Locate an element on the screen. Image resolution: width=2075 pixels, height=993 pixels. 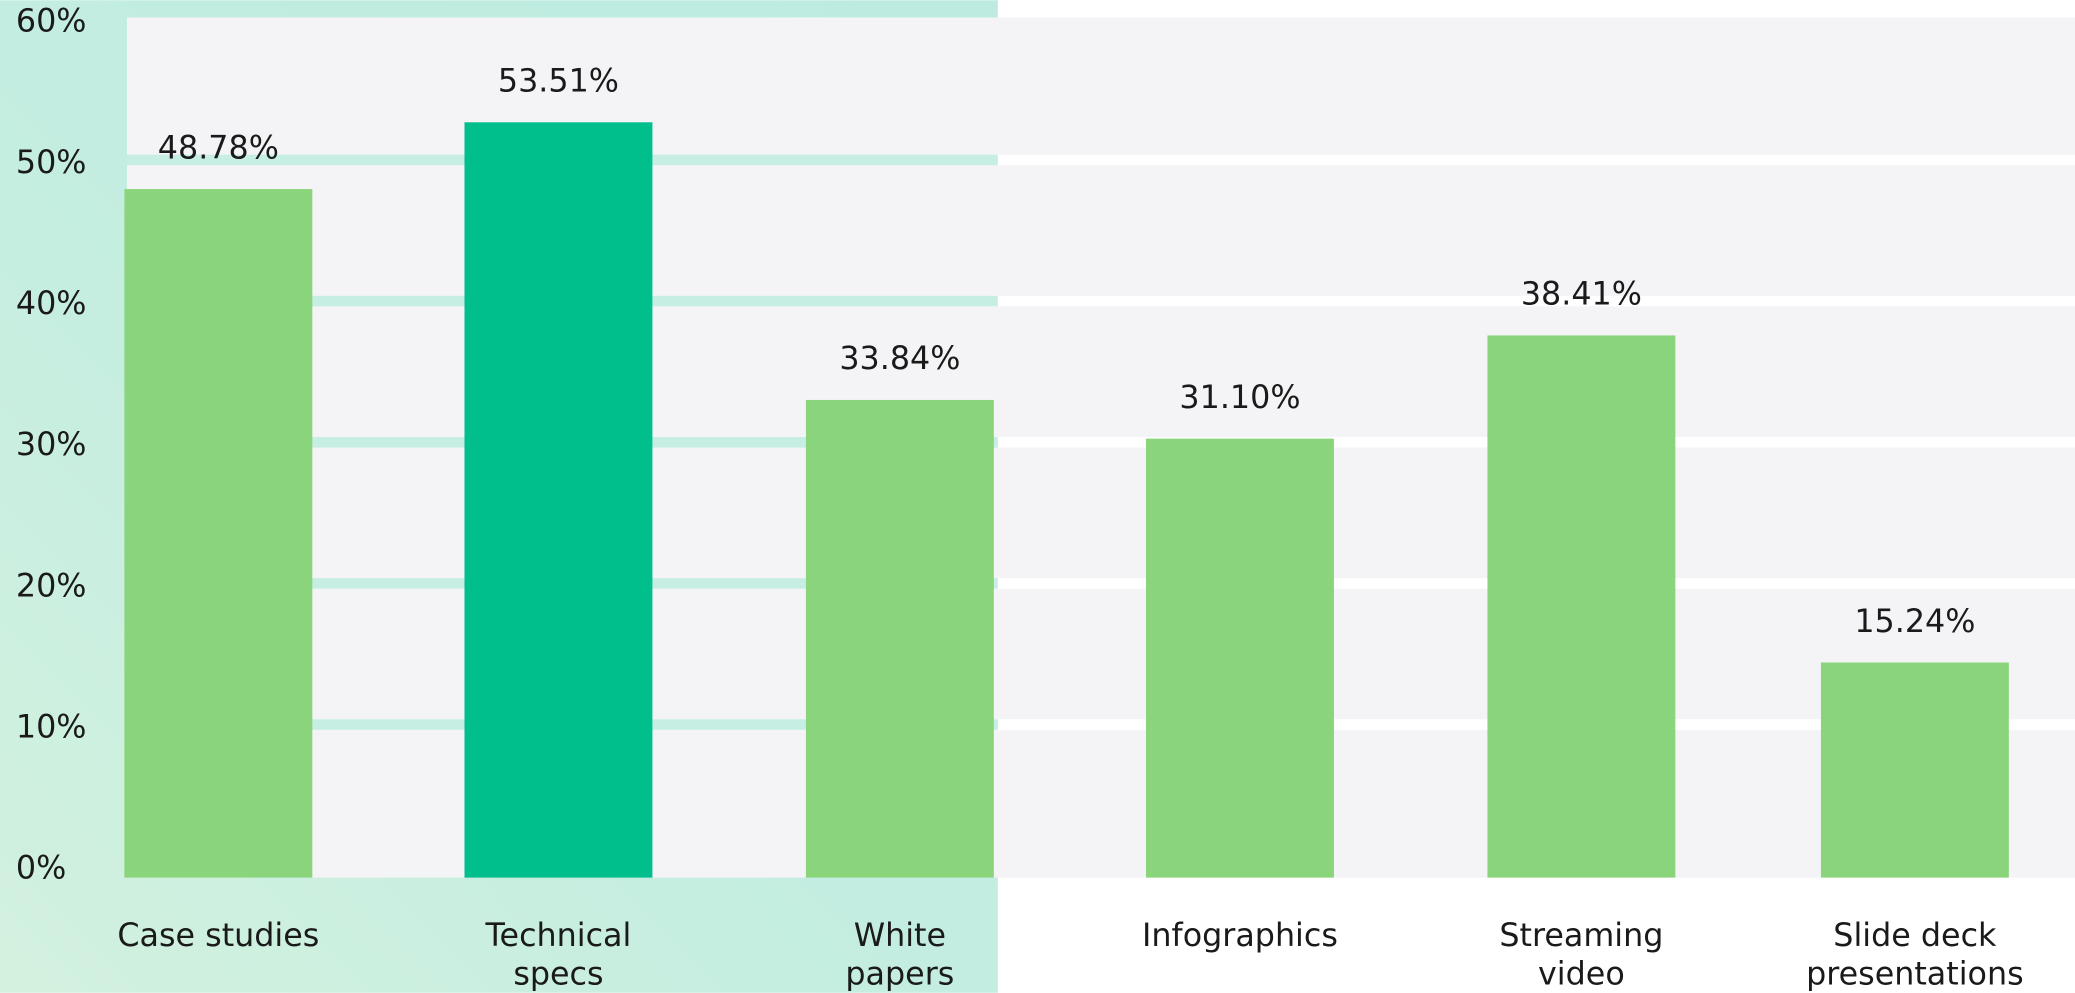
value-label: 31.10% is located at coordinates (1239, 398).